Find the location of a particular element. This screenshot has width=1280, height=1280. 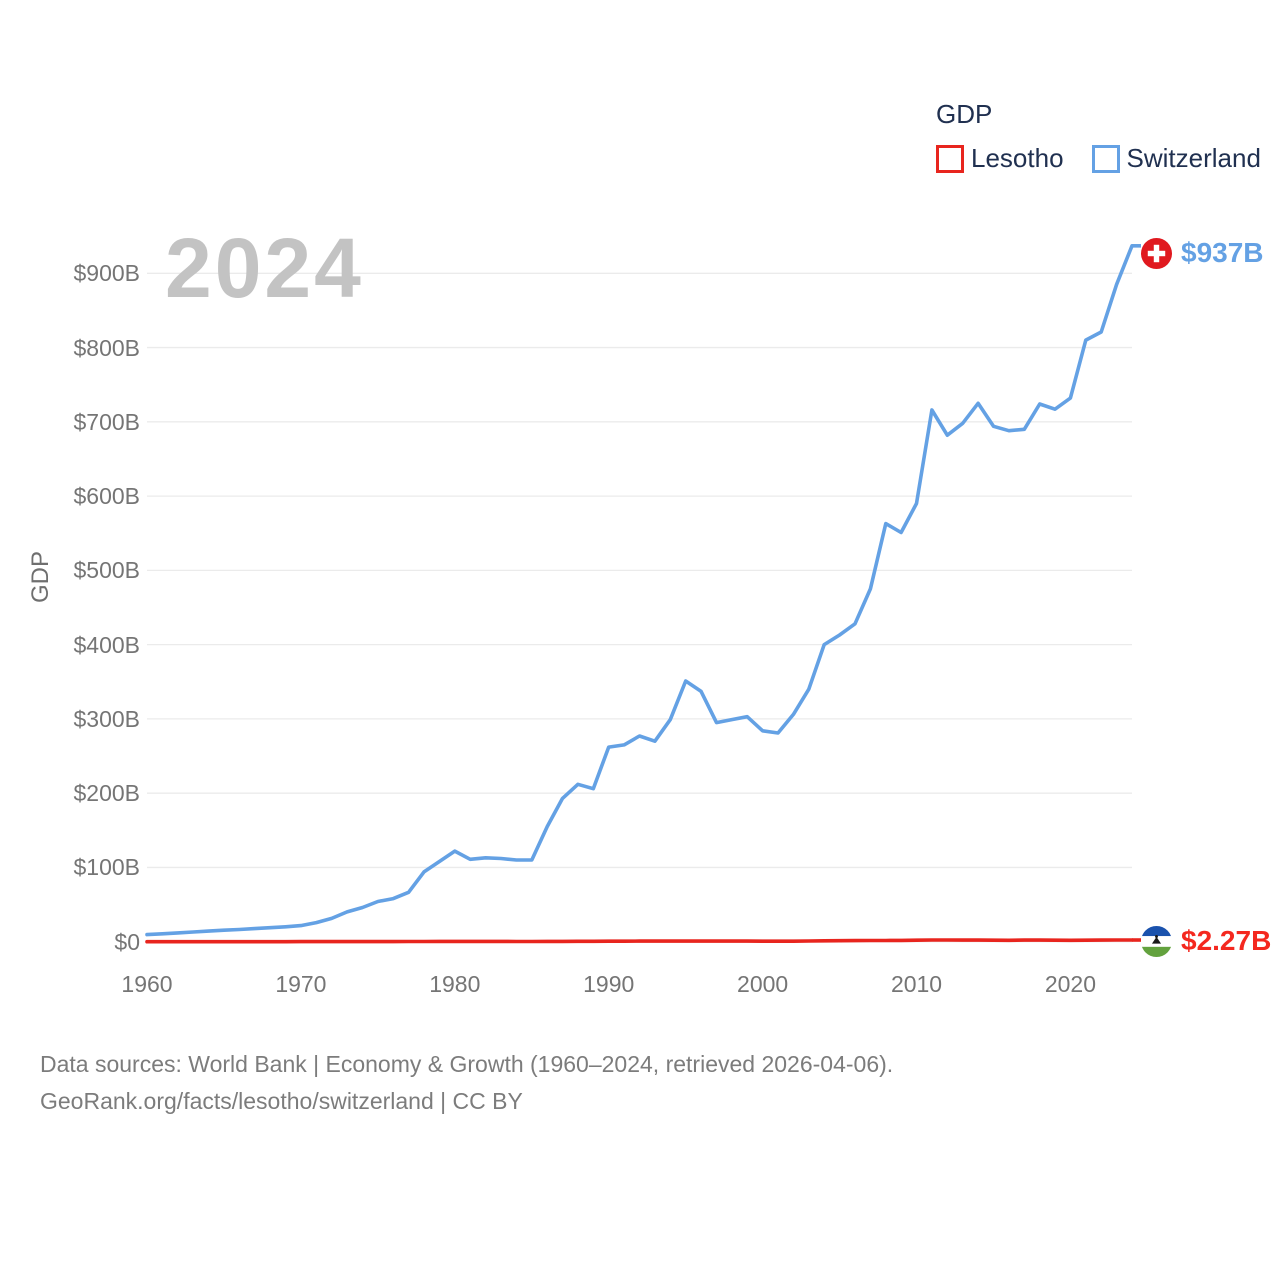

gdp-line-lesotho is located at coordinates (639, 941).